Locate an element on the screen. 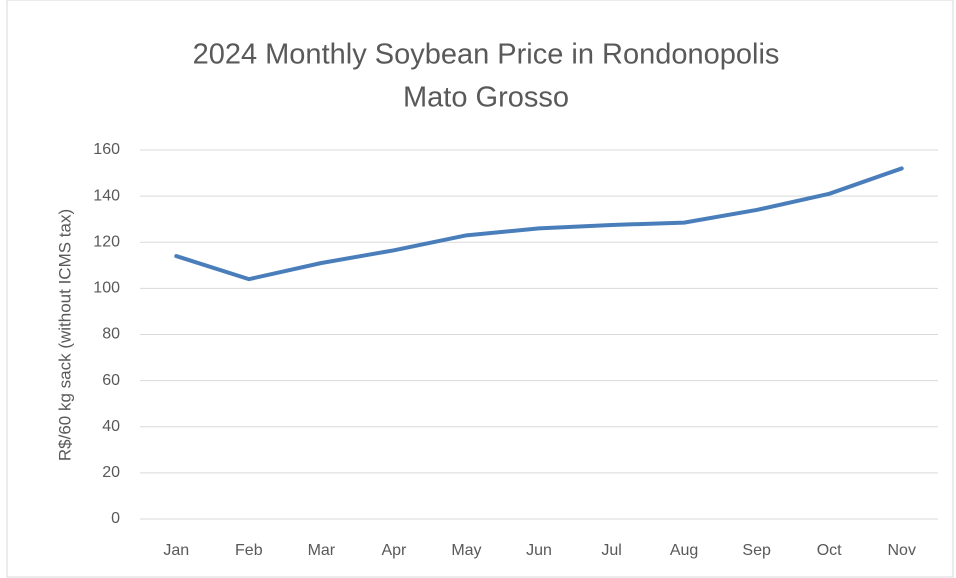 Image resolution: width=956 pixels, height=578 pixels. x-tick-label: Feb is located at coordinates (249, 550).